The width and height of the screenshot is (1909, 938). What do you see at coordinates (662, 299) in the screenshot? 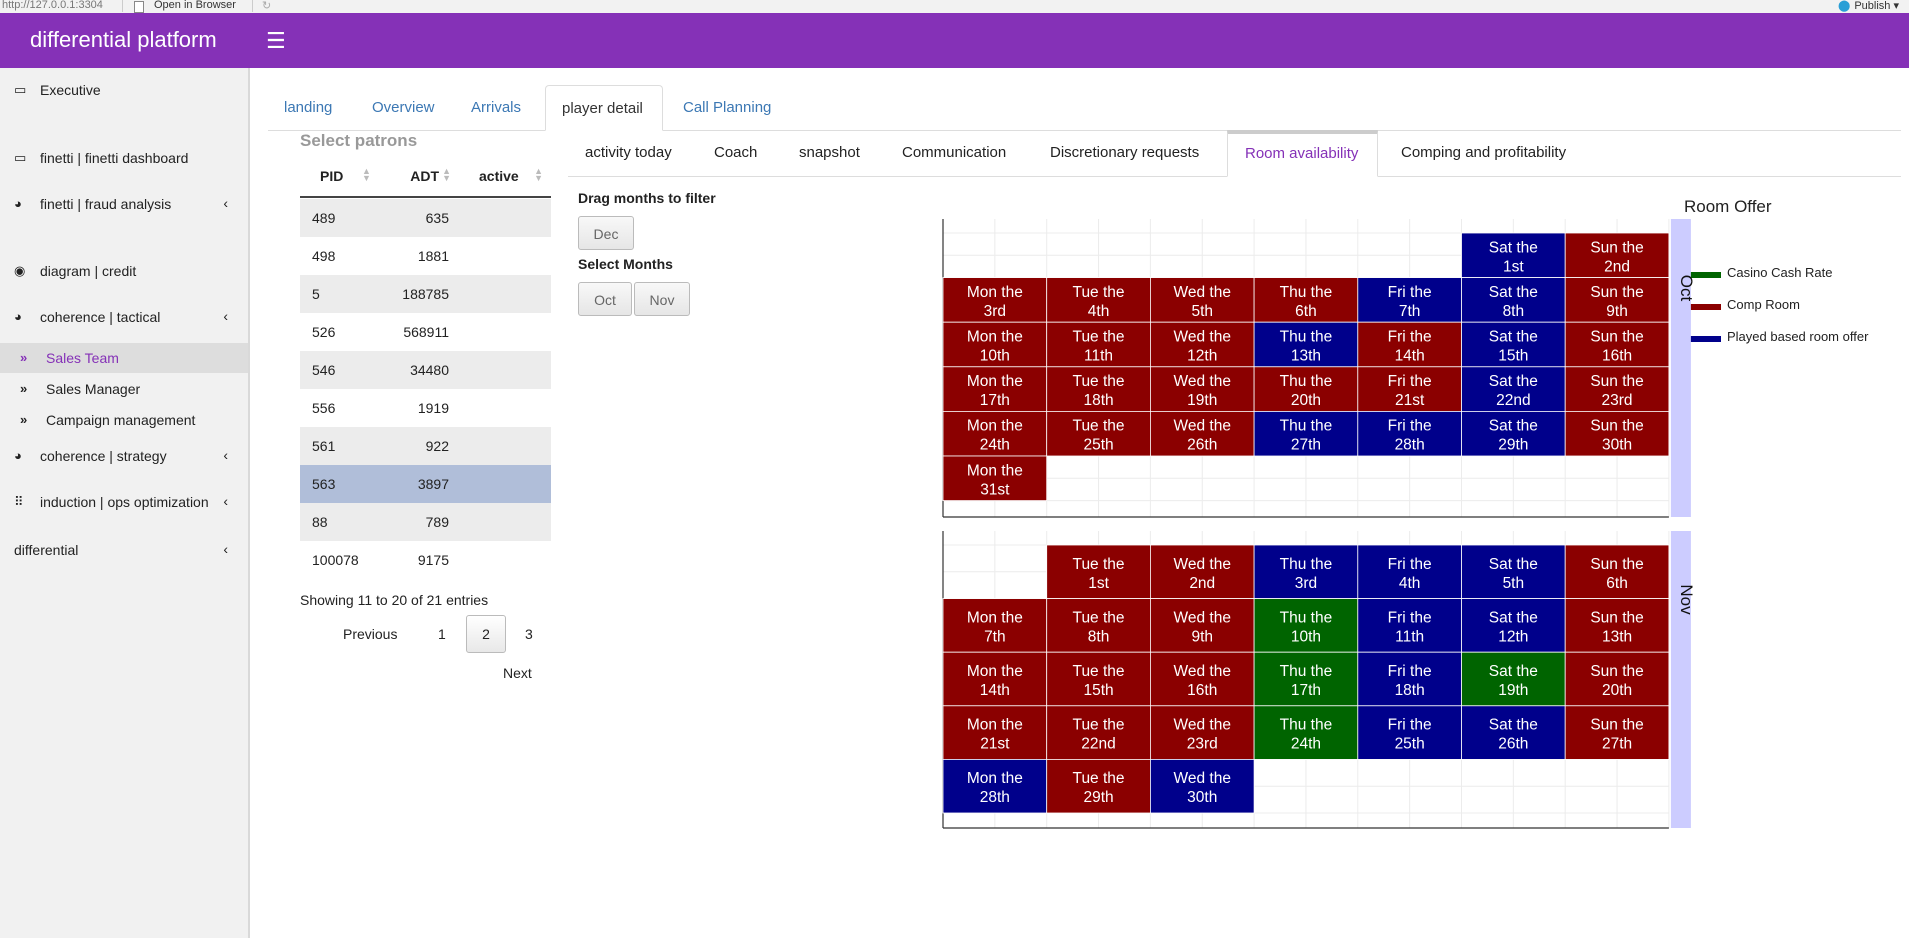
I see `month-button-nov: Nov` at bounding box center [662, 299].